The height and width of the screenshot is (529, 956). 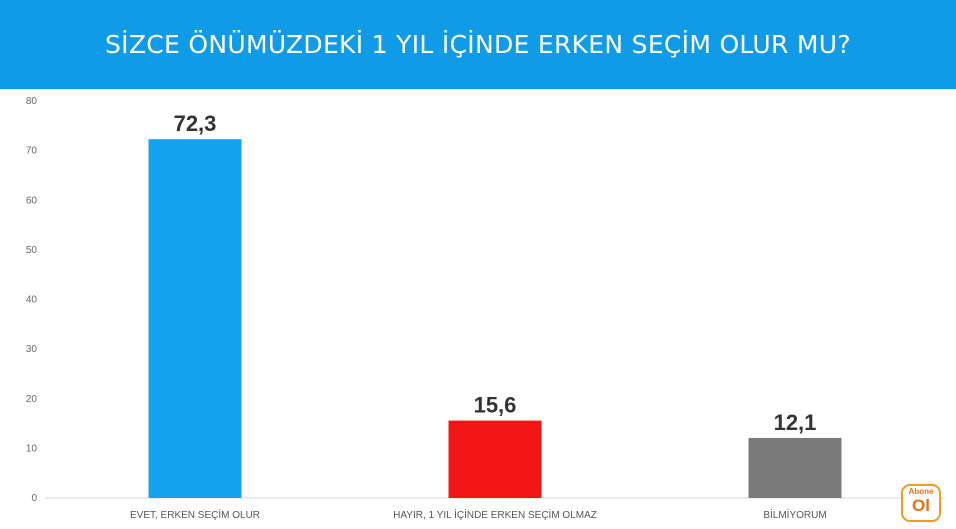 What do you see at coordinates (32, 300) in the screenshot?
I see `y-tick-label: 40` at bounding box center [32, 300].